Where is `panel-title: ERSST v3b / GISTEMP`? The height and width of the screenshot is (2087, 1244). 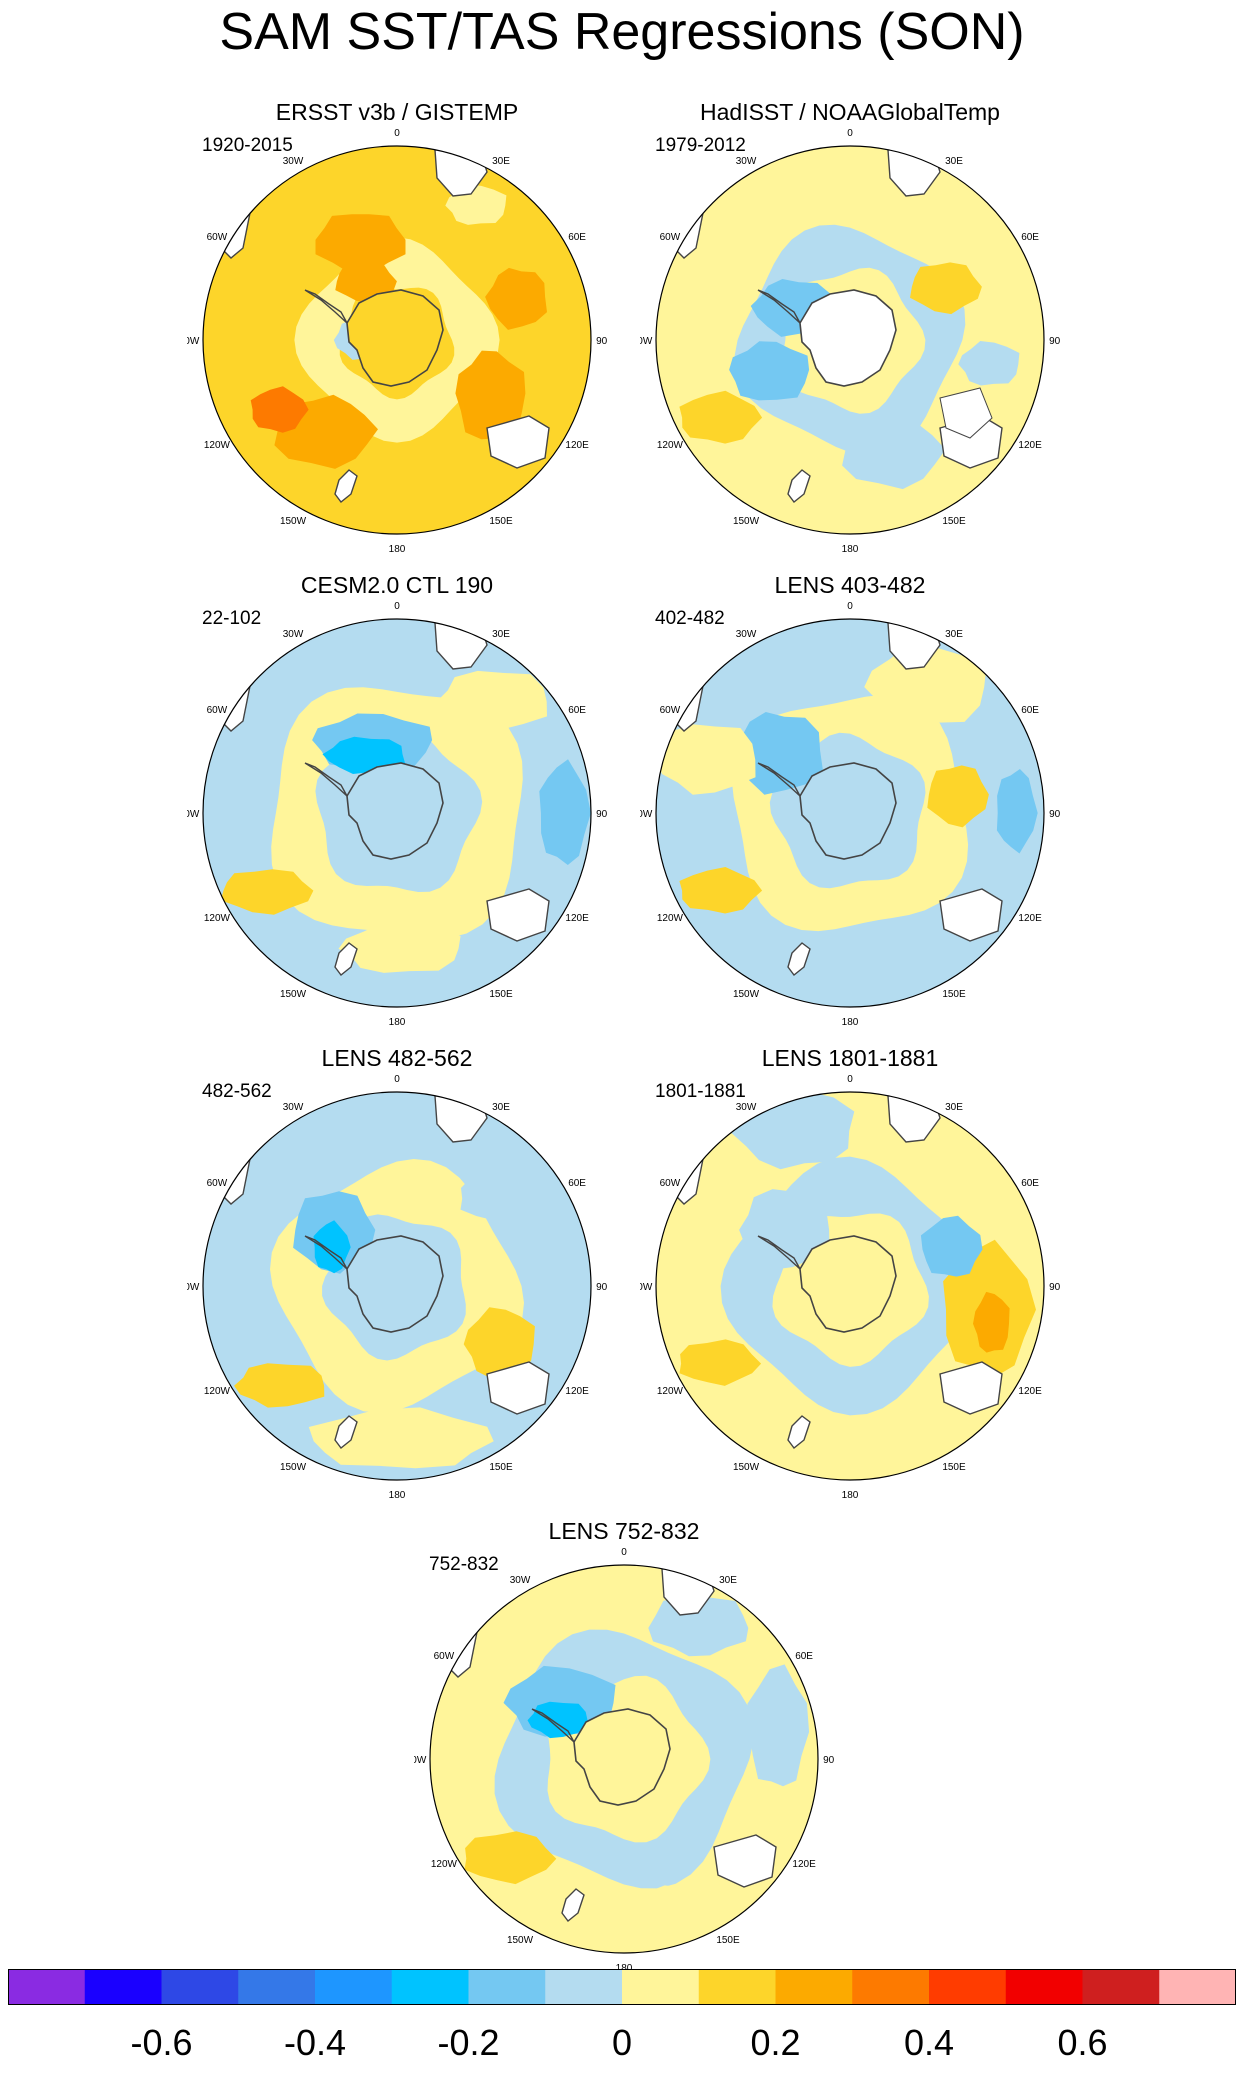 panel-title: ERSST v3b / GISTEMP is located at coordinates (397, 112).